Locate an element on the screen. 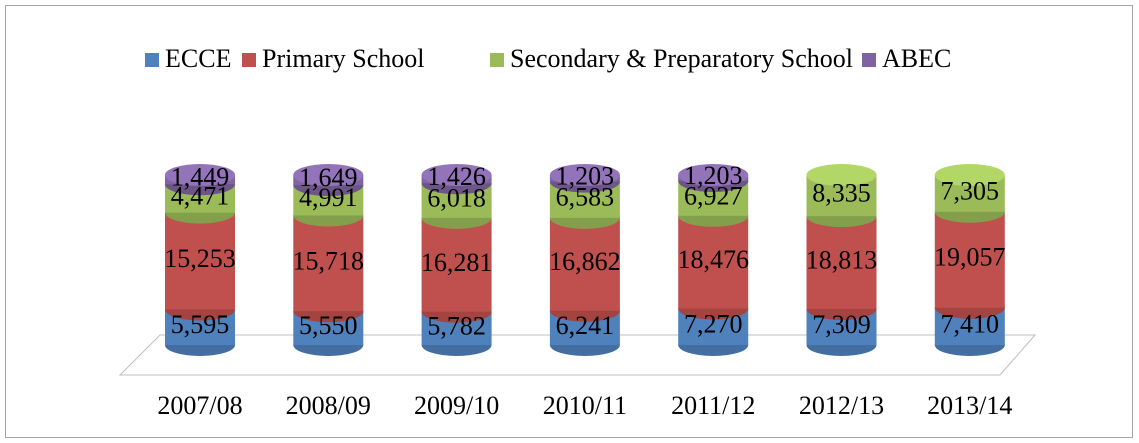 The image size is (1139, 443). x-tick-label: 2013/14 is located at coordinates (969, 405).